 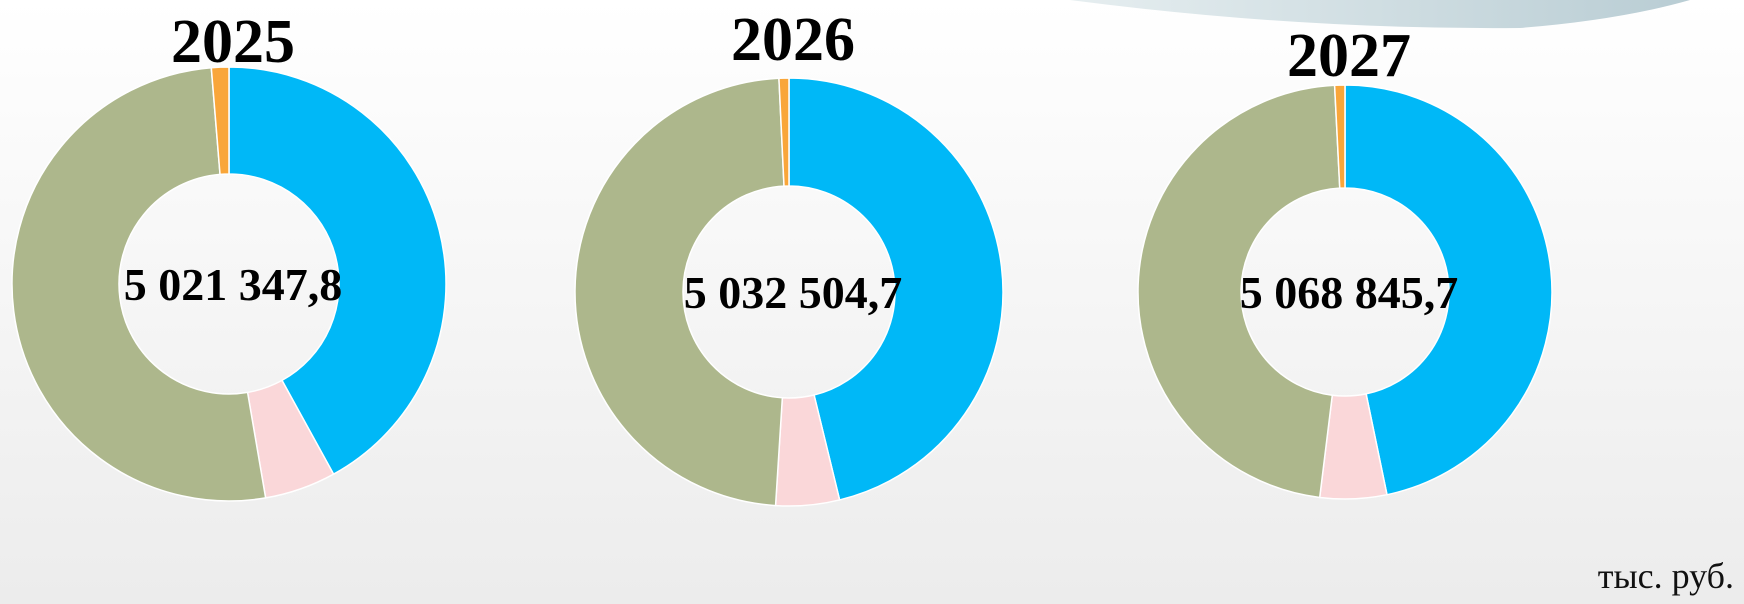 What do you see at coordinates (793, 292) in the screenshot?
I see `center-label: 5 032 504,7` at bounding box center [793, 292].